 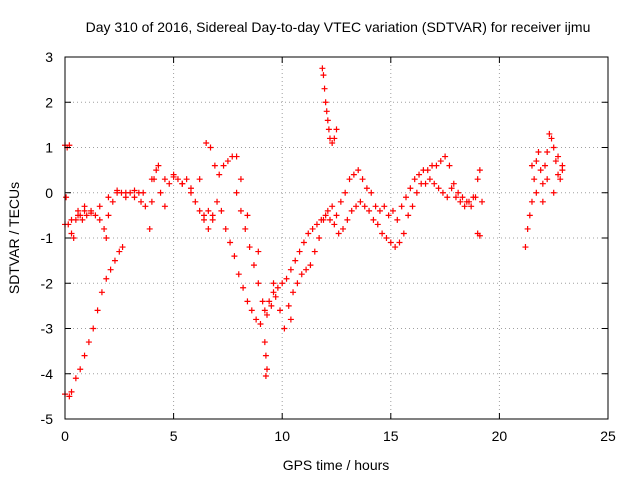 I want to click on y-tick-label: -3, so click(x=47, y=329).